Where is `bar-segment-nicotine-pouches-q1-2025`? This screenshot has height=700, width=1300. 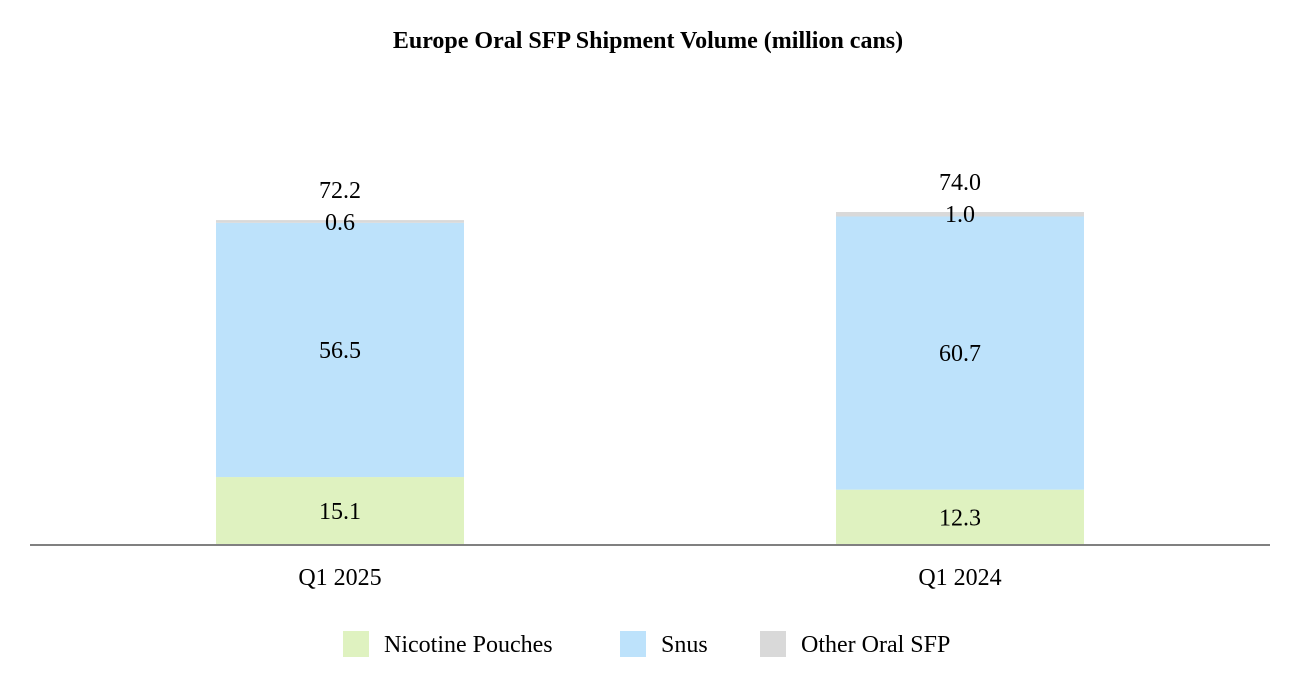 bar-segment-nicotine-pouches-q1-2025 is located at coordinates (340, 511).